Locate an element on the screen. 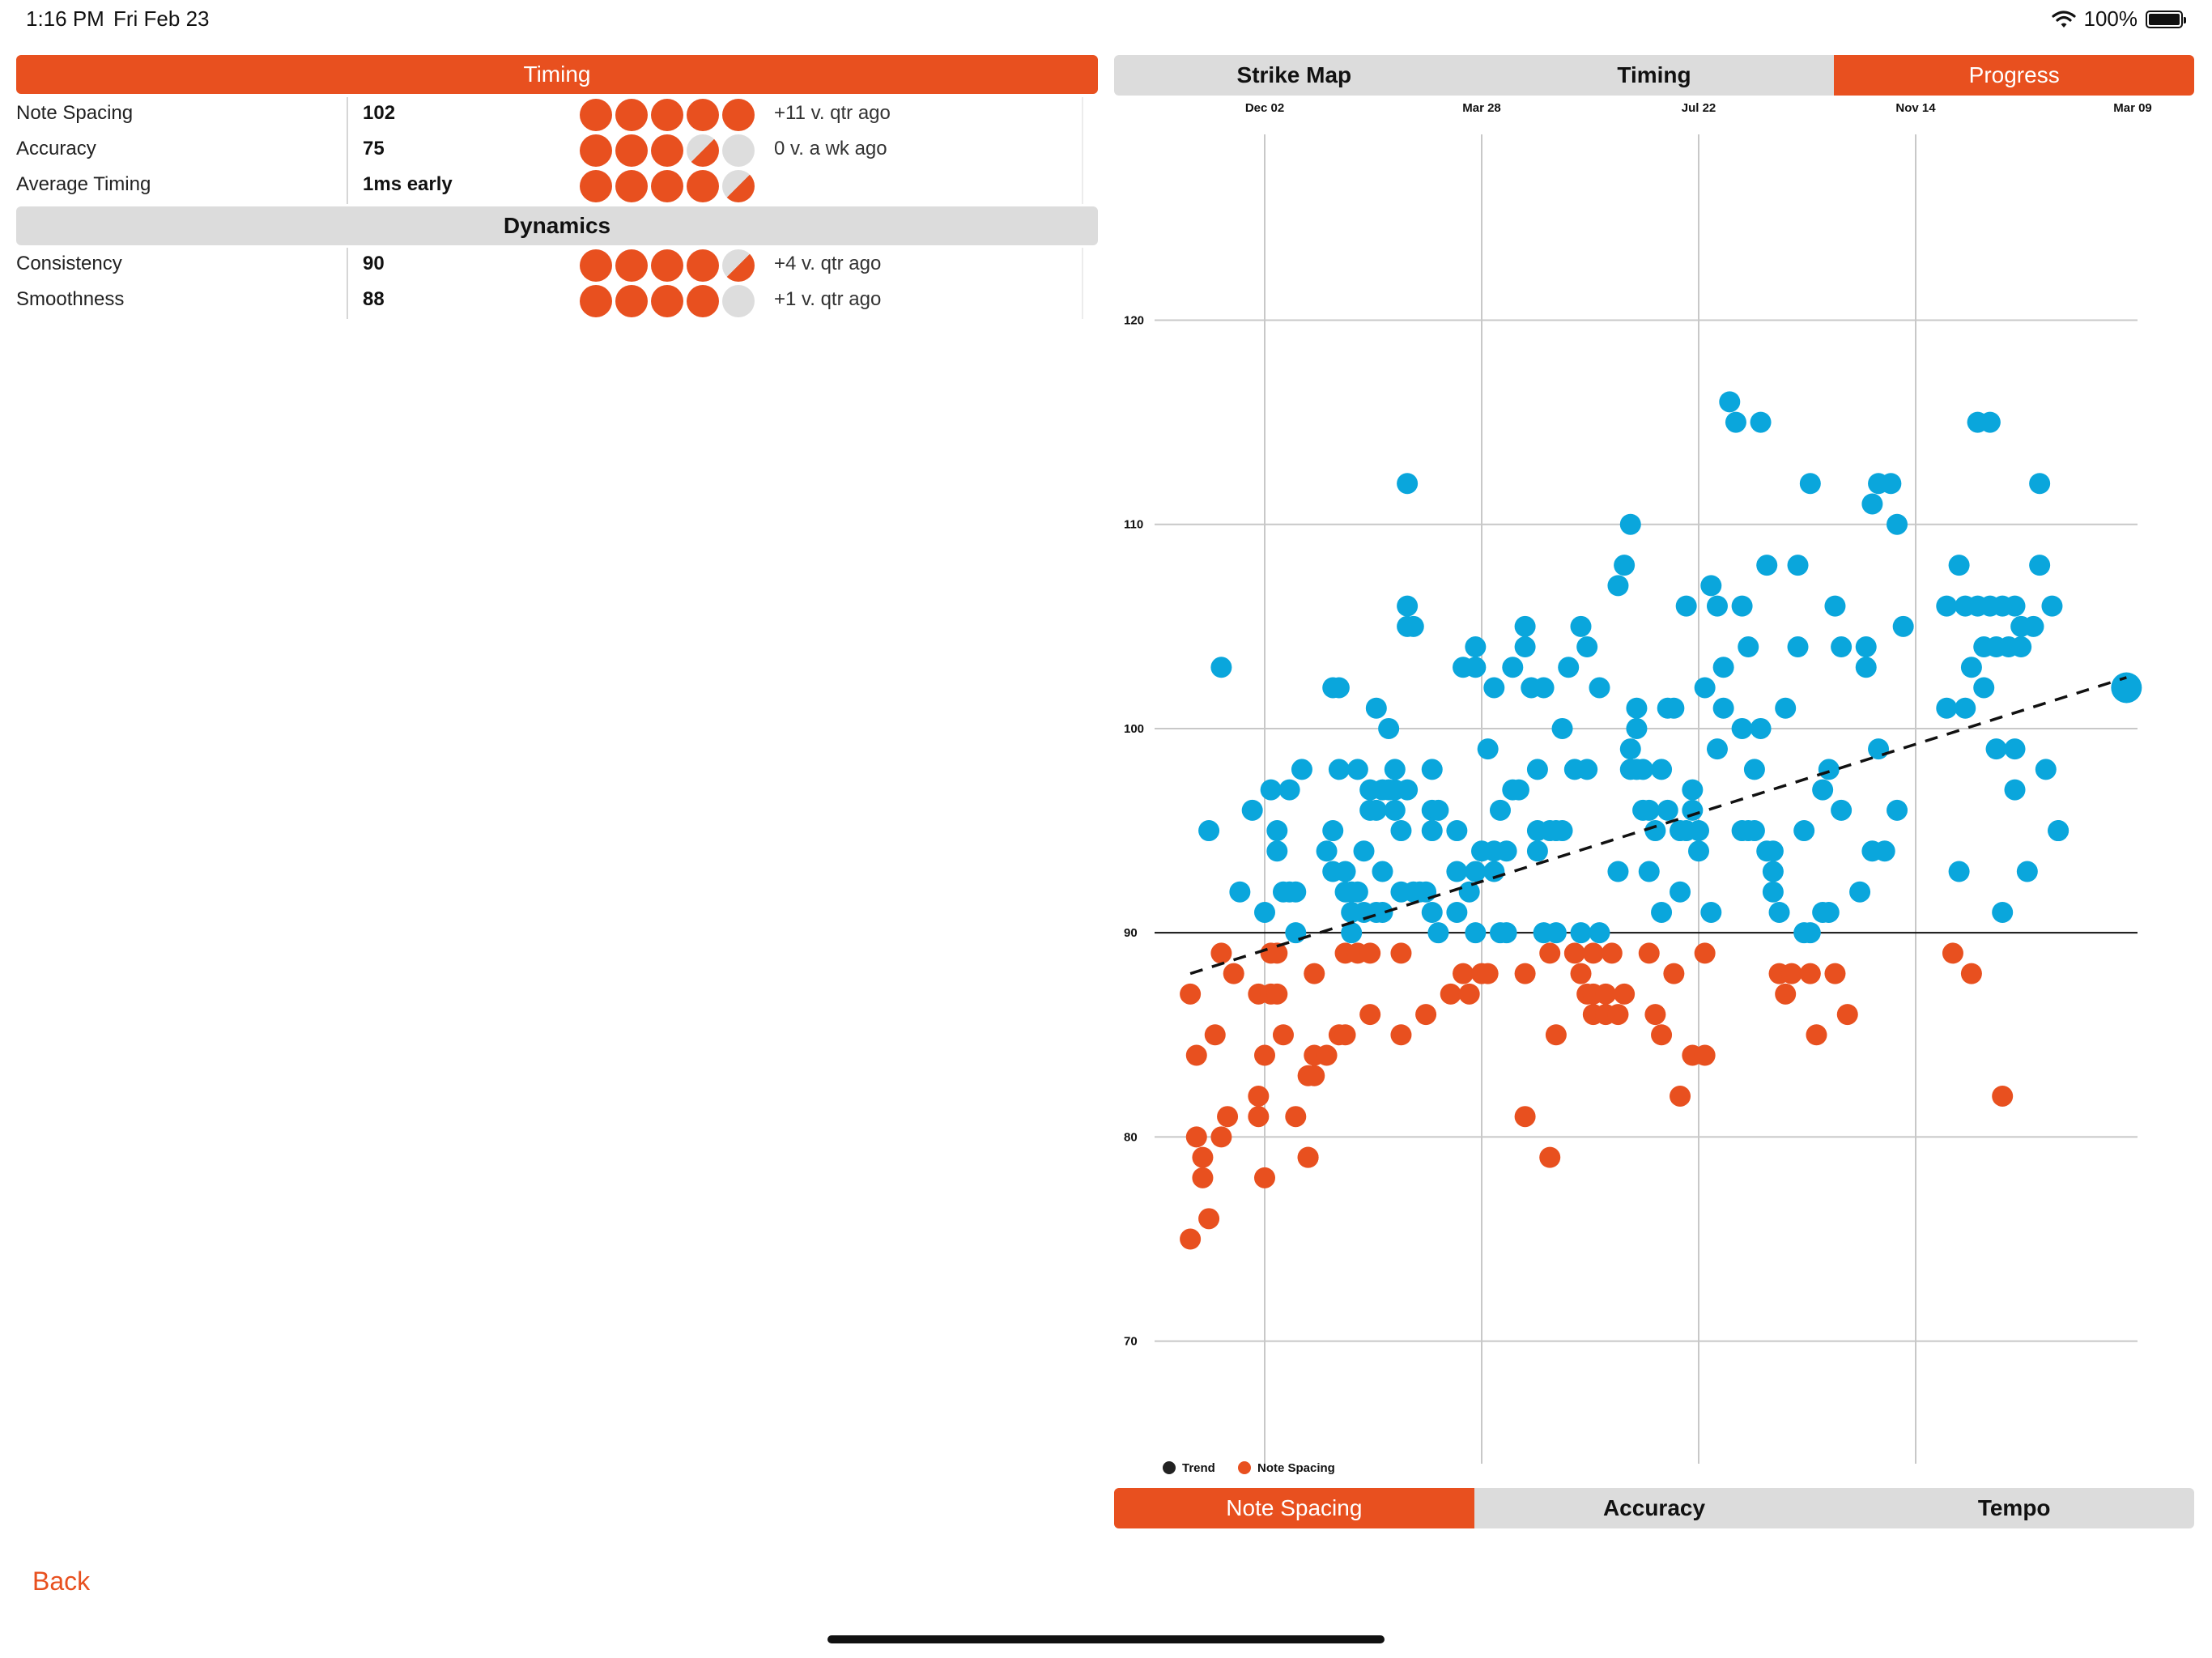 The image size is (2212, 1658). battery-icon is located at coordinates (2166, 19).